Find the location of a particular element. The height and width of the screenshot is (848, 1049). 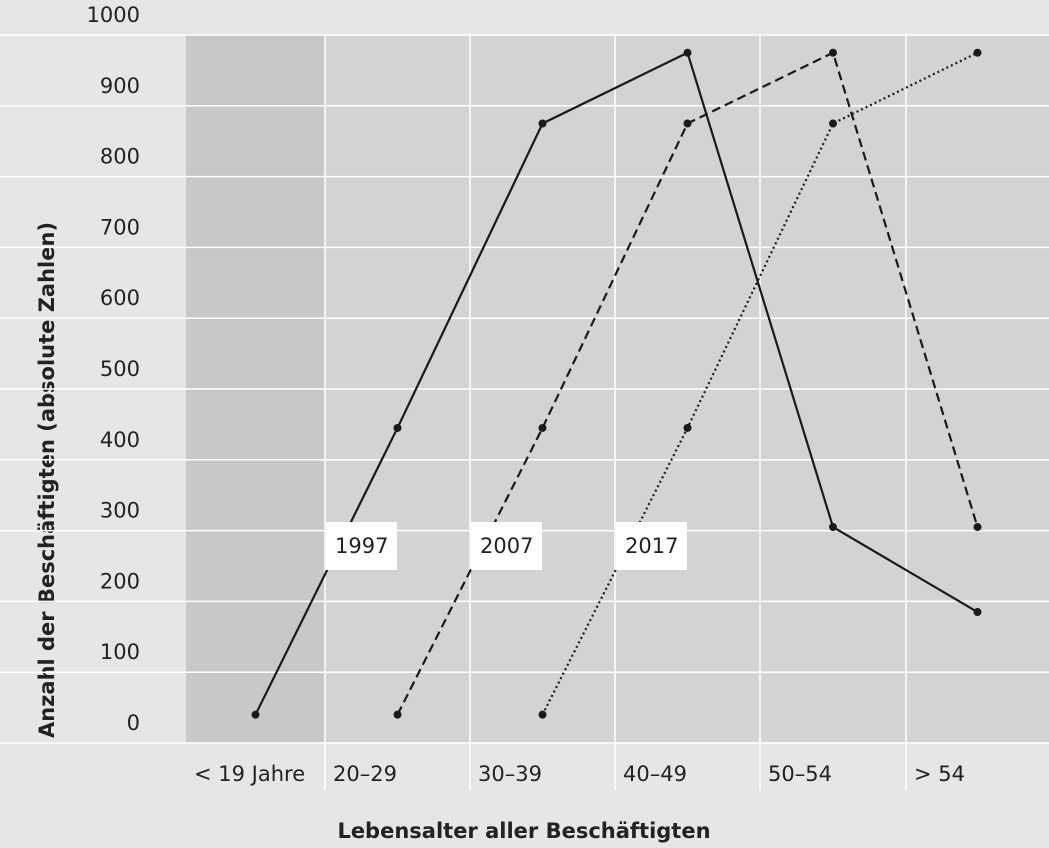

y-tick-label: 200 is located at coordinates (120, 581).